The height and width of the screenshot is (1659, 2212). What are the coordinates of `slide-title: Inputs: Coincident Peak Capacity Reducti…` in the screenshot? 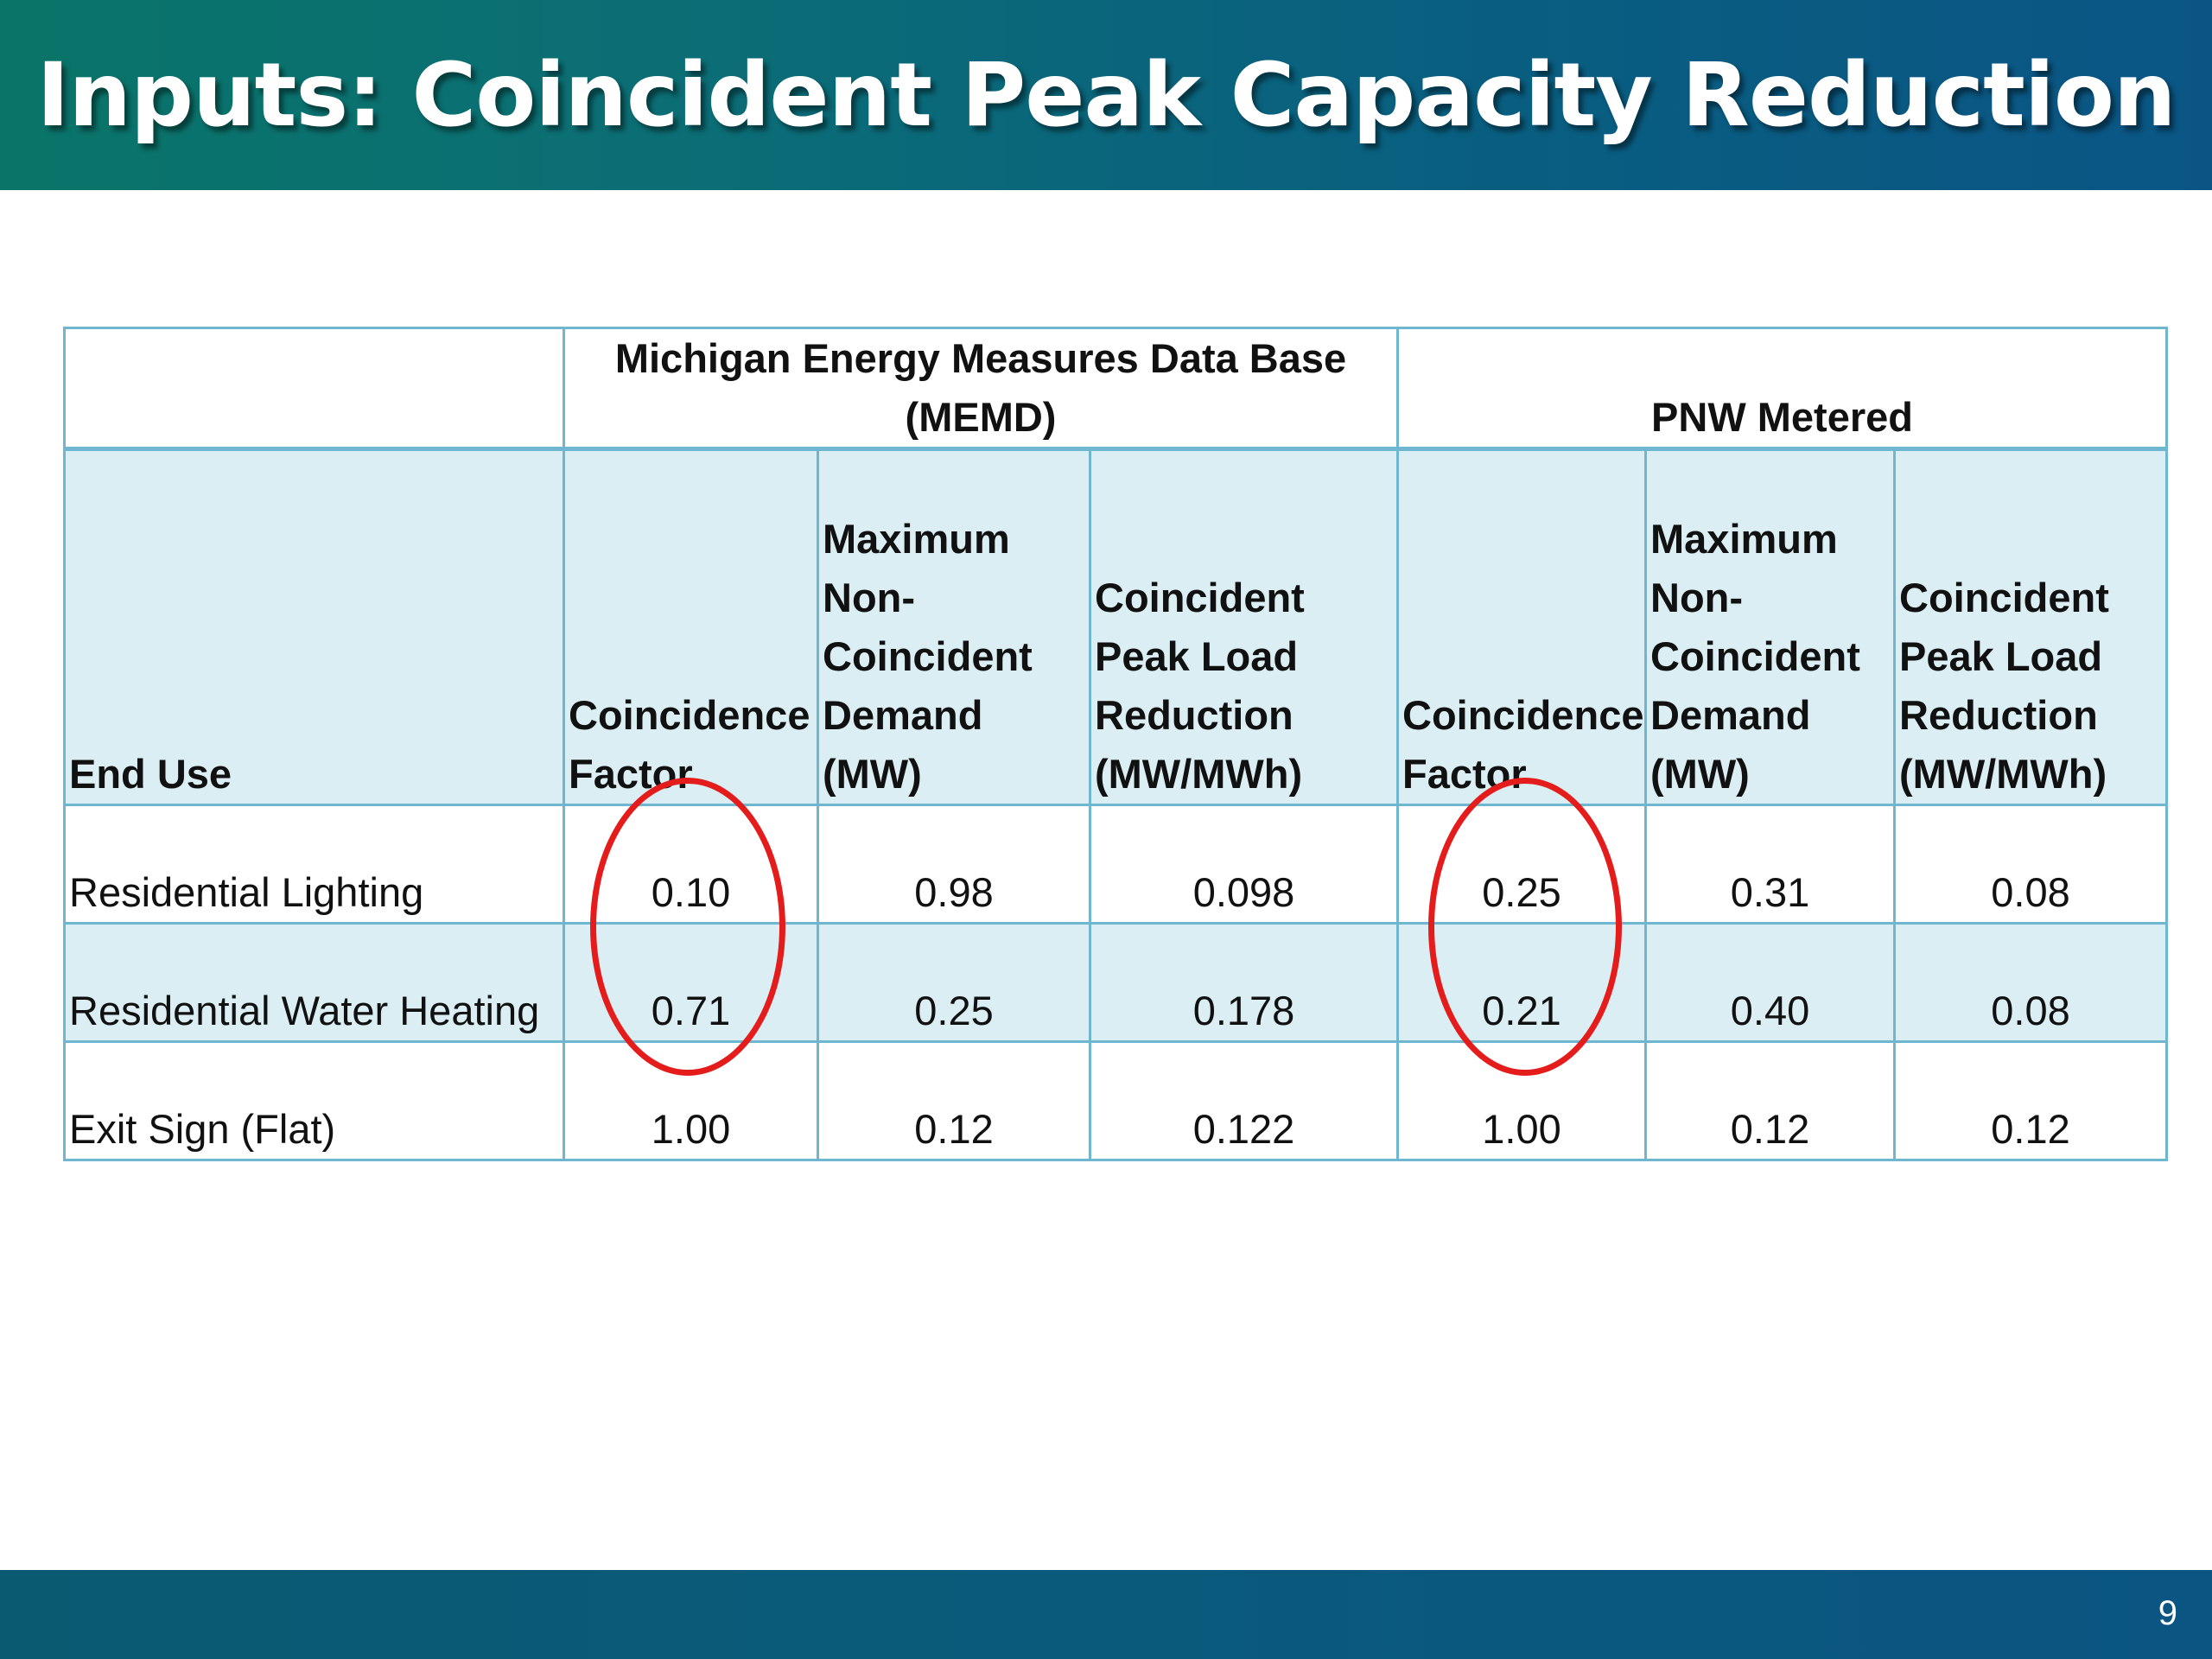 It's located at (1106, 95).